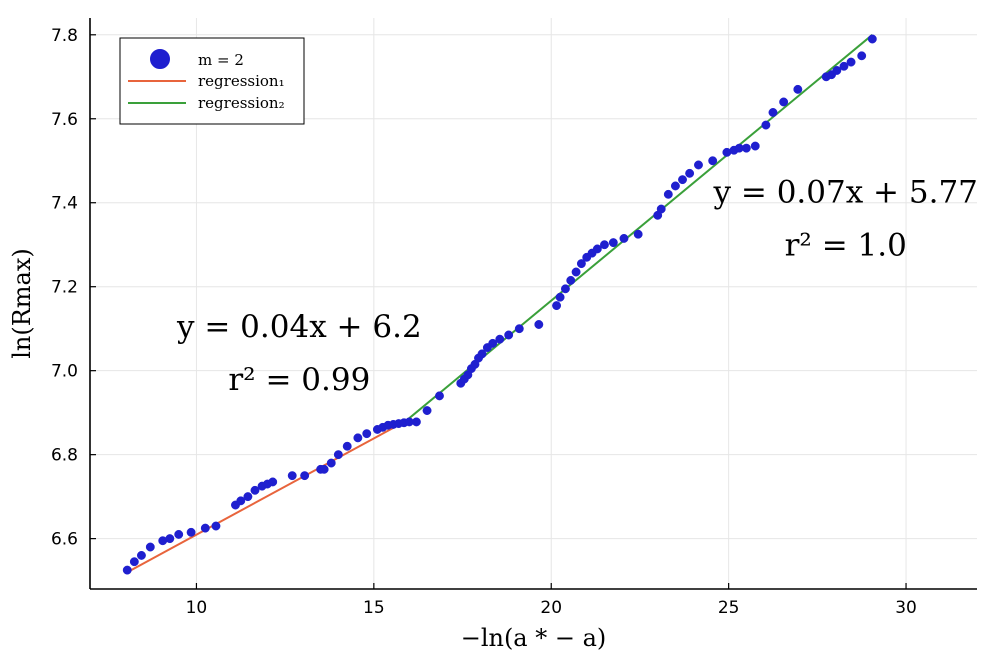 The width and height of the screenshot is (997, 664). I want to click on x-axis-title: −ln(a * − a), so click(534, 638).